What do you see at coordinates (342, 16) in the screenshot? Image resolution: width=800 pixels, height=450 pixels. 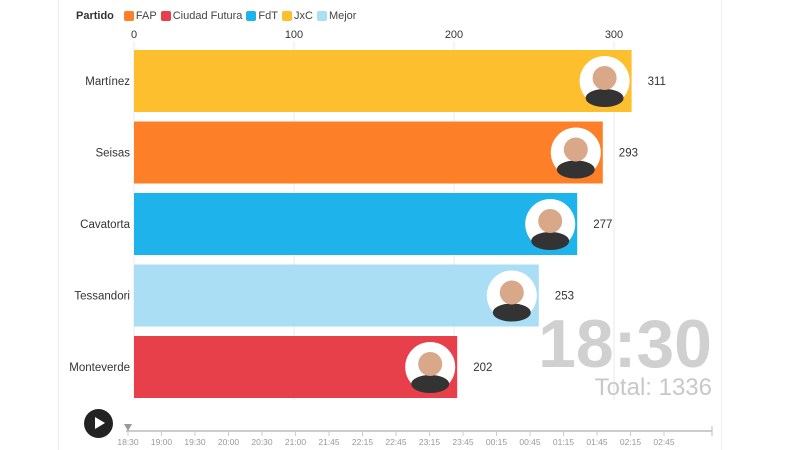 I see `legend-label: Mejor` at bounding box center [342, 16].